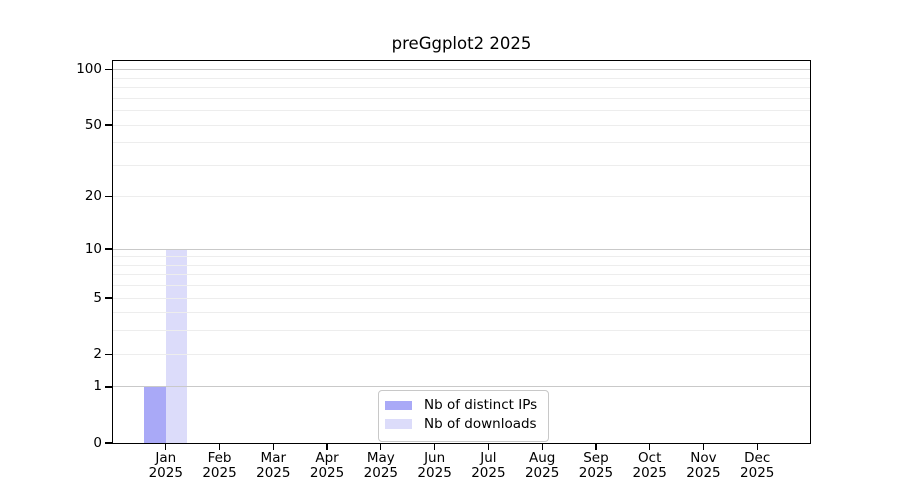 Image resolution: width=900 pixels, height=500 pixels. What do you see at coordinates (97, 386) in the screenshot?
I see `y-tick-label: 1` at bounding box center [97, 386].